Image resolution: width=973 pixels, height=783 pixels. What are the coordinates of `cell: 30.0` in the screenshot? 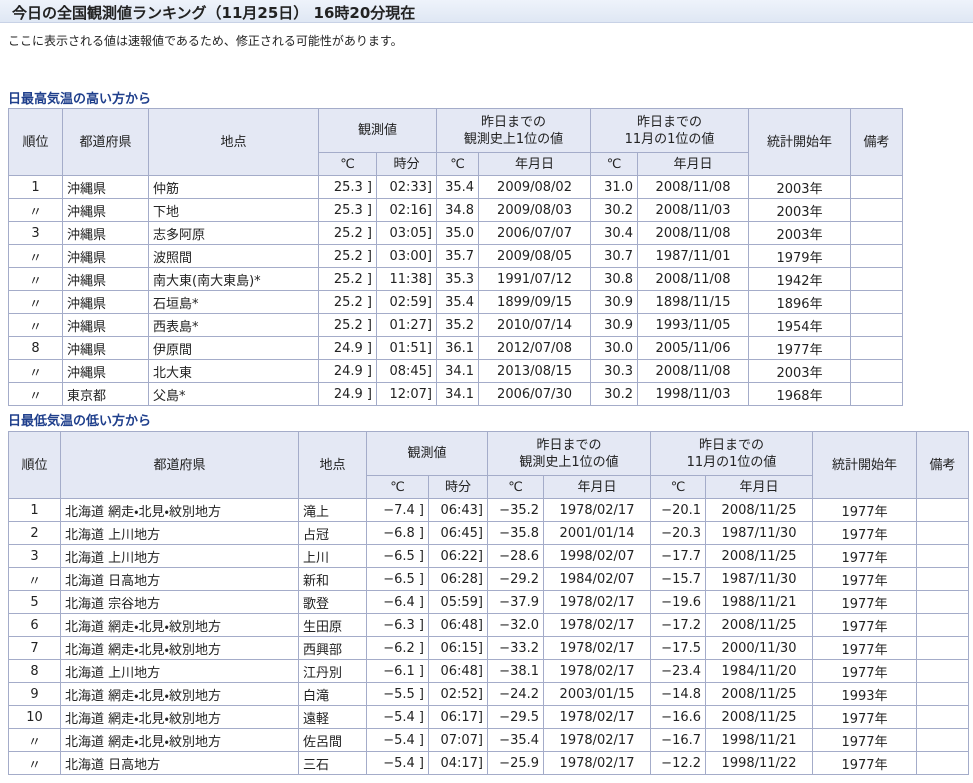 It's located at (614, 348).